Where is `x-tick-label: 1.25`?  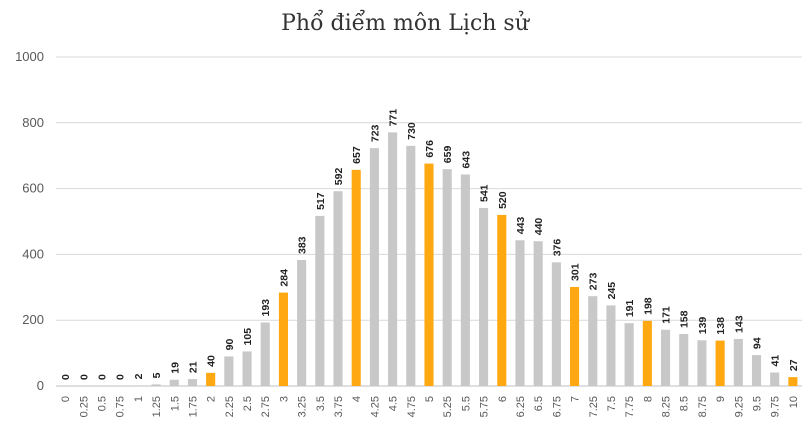 x-tick-label: 1.25 is located at coordinates (157, 406).